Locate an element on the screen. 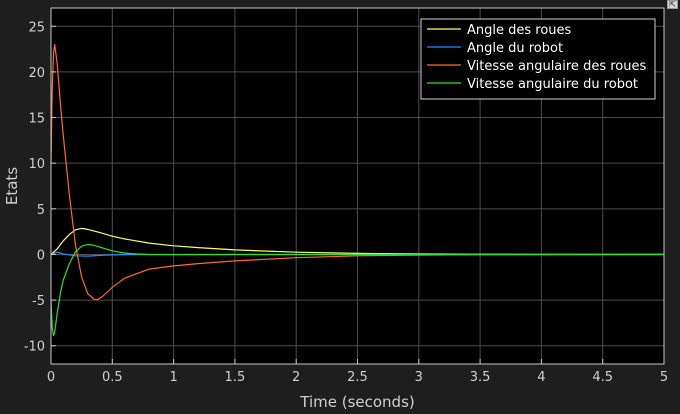 The width and height of the screenshot is (680, 414). y-tick-label: -10 is located at coordinates (34, 347).